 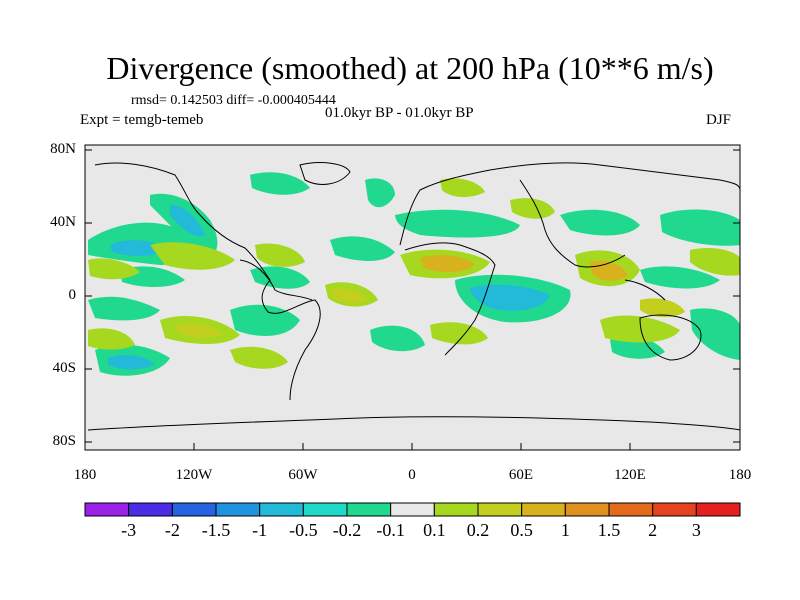 What do you see at coordinates (129, 530) in the screenshot?
I see `colorbar-label: -3` at bounding box center [129, 530].